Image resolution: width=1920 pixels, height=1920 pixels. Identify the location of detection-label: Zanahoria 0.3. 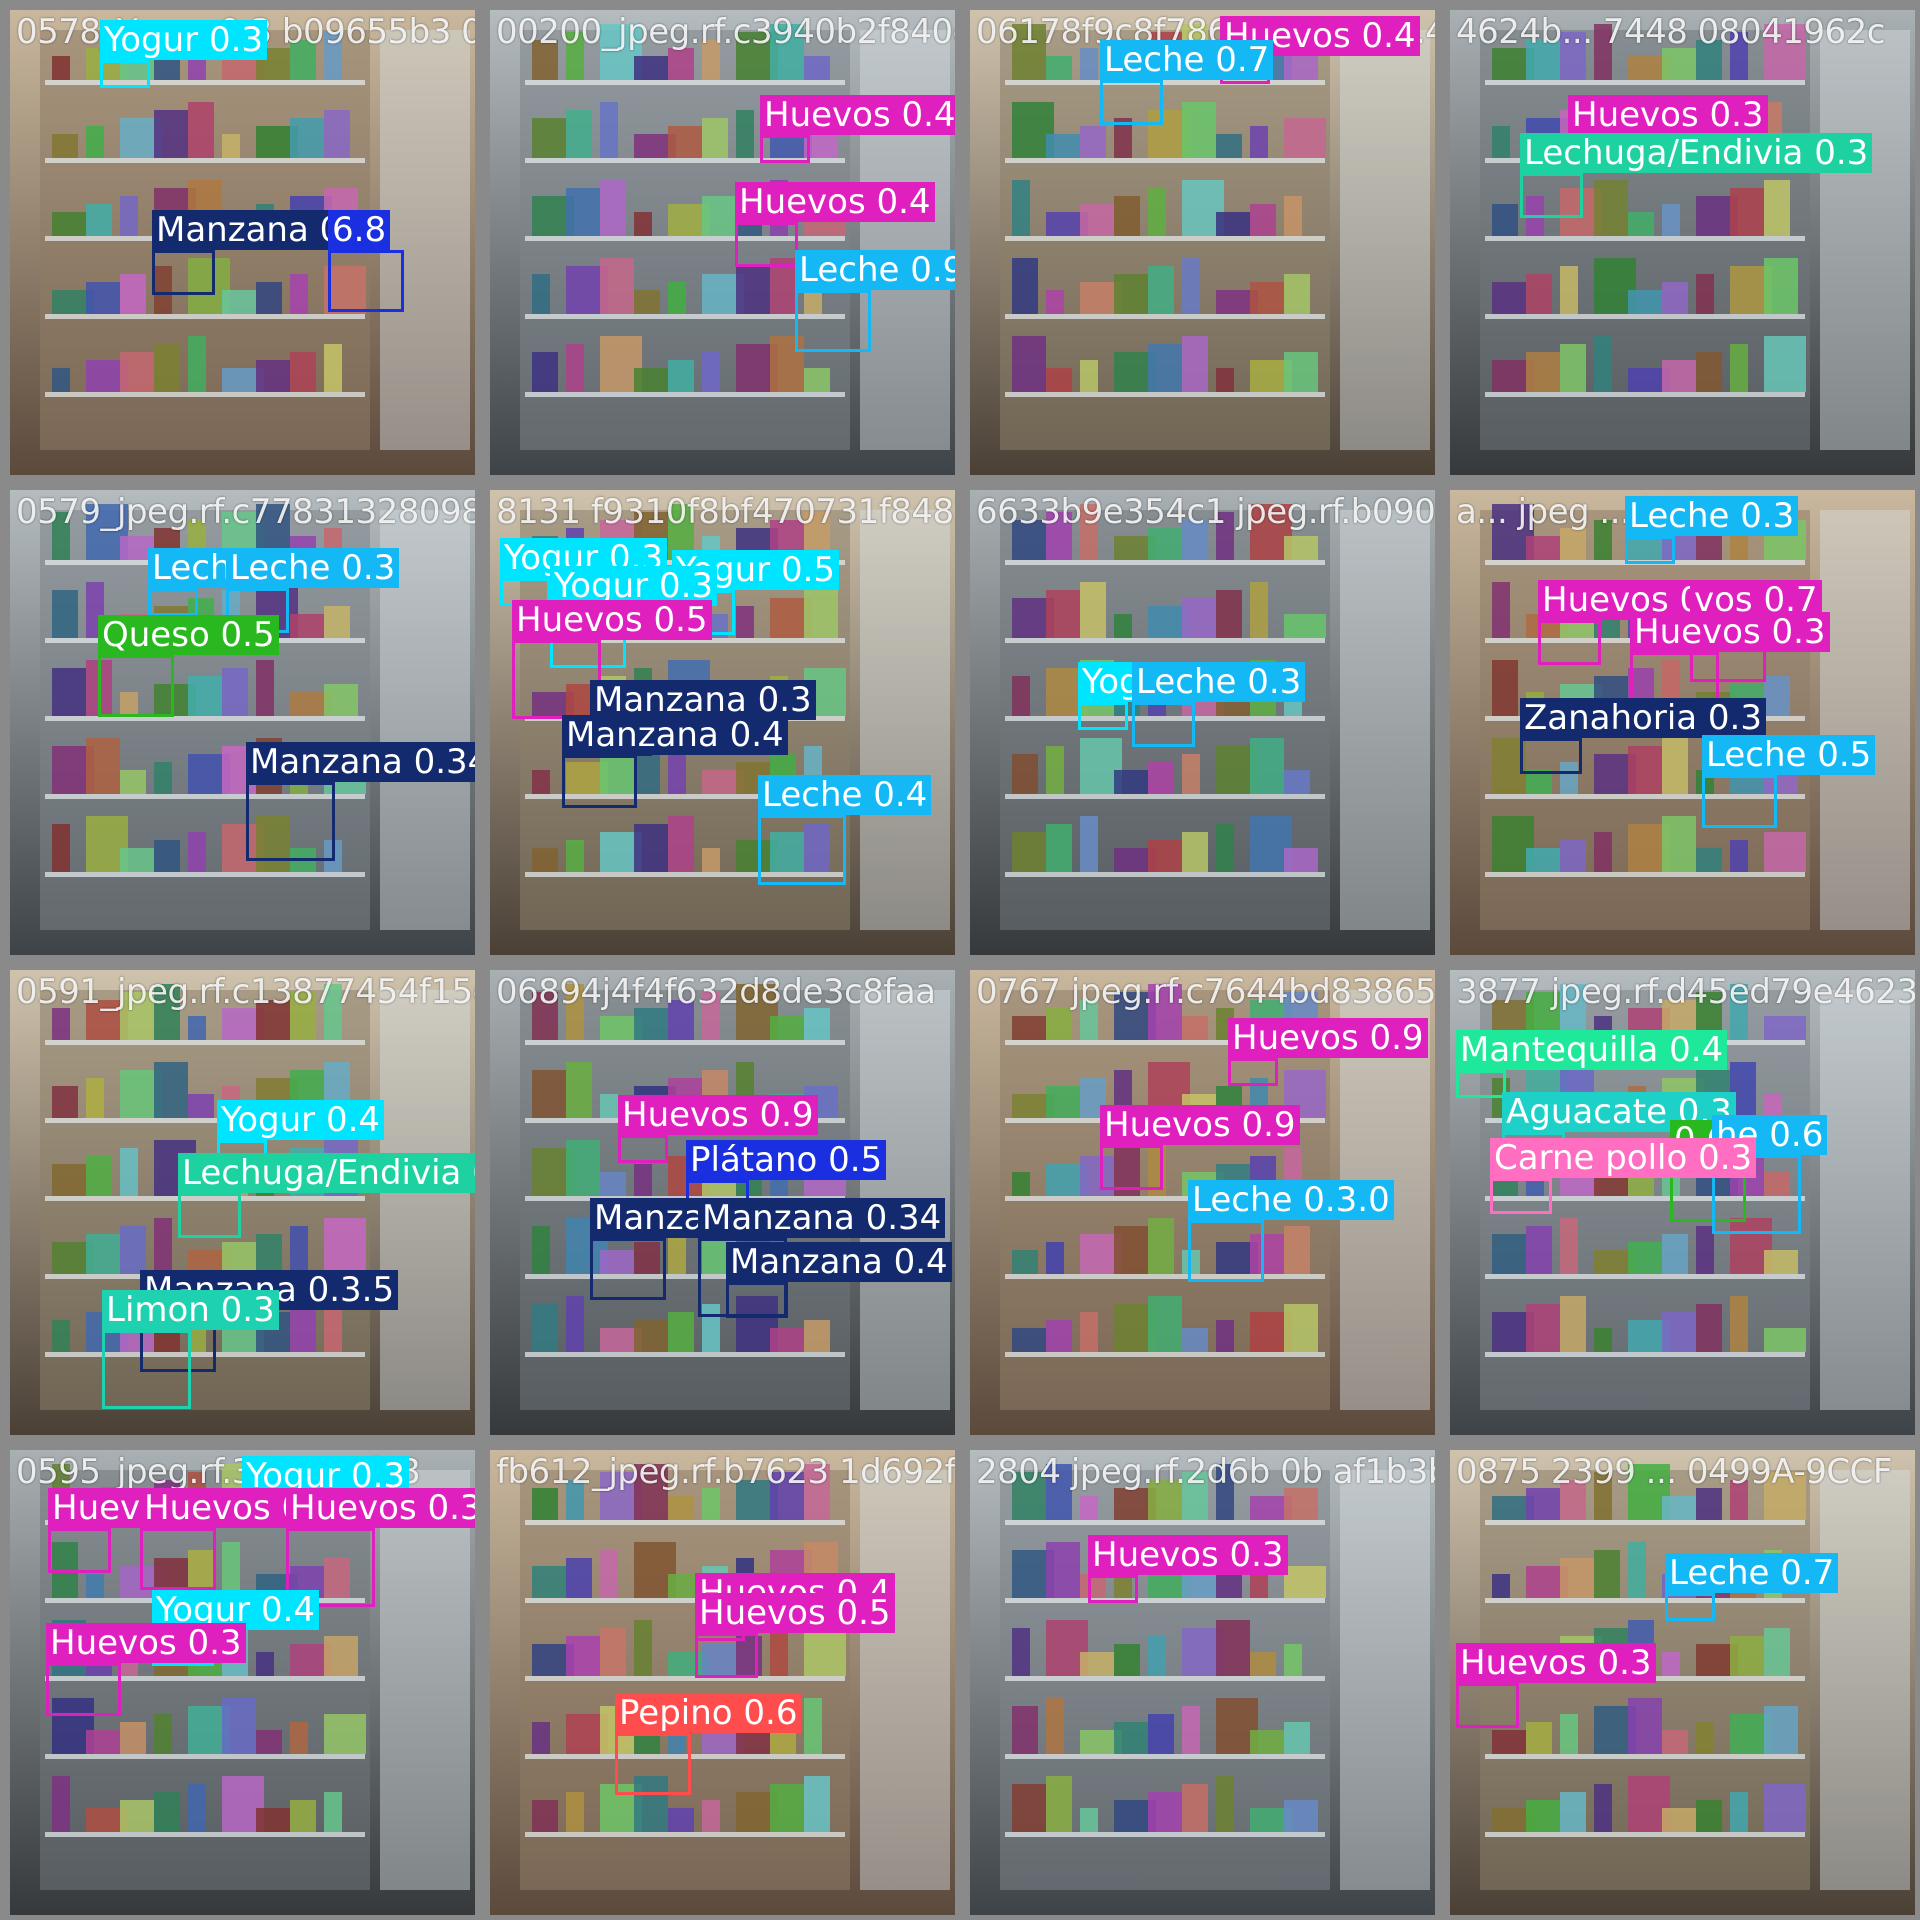
(1643, 718).